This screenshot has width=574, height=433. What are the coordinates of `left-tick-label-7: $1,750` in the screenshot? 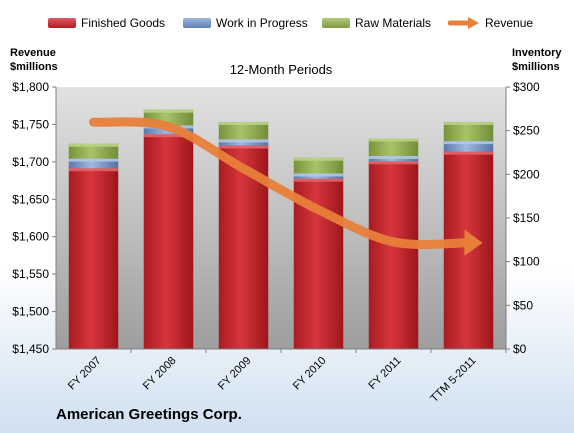 It's located at (30, 124).